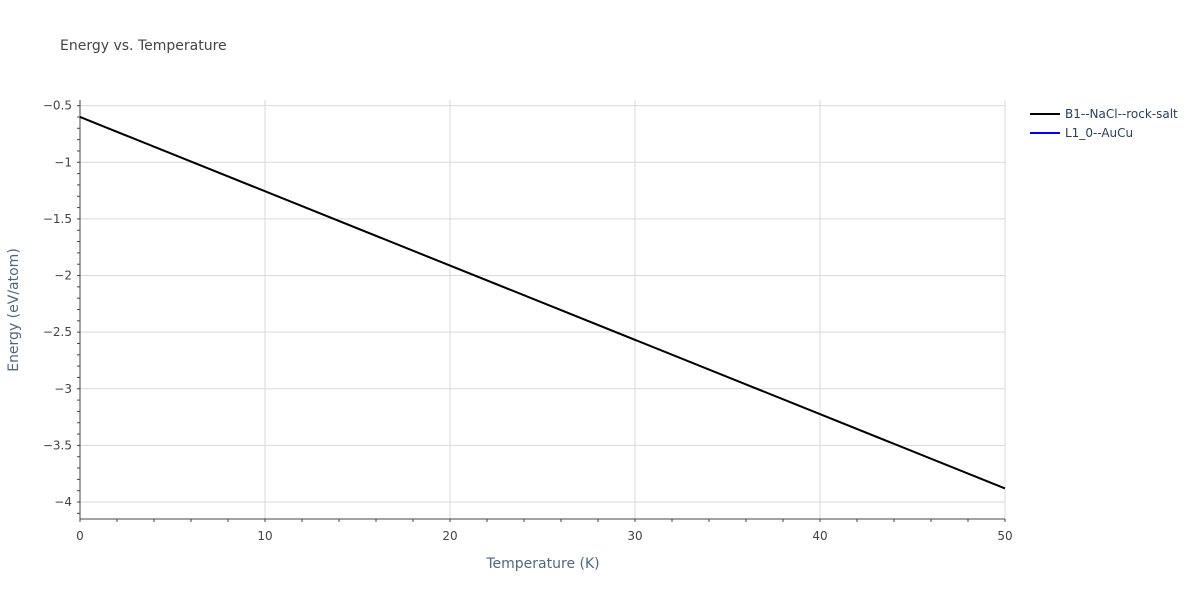 The height and width of the screenshot is (600, 1200). What do you see at coordinates (1004, 536) in the screenshot?
I see `x-tick-label: 50` at bounding box center [1004, 536].